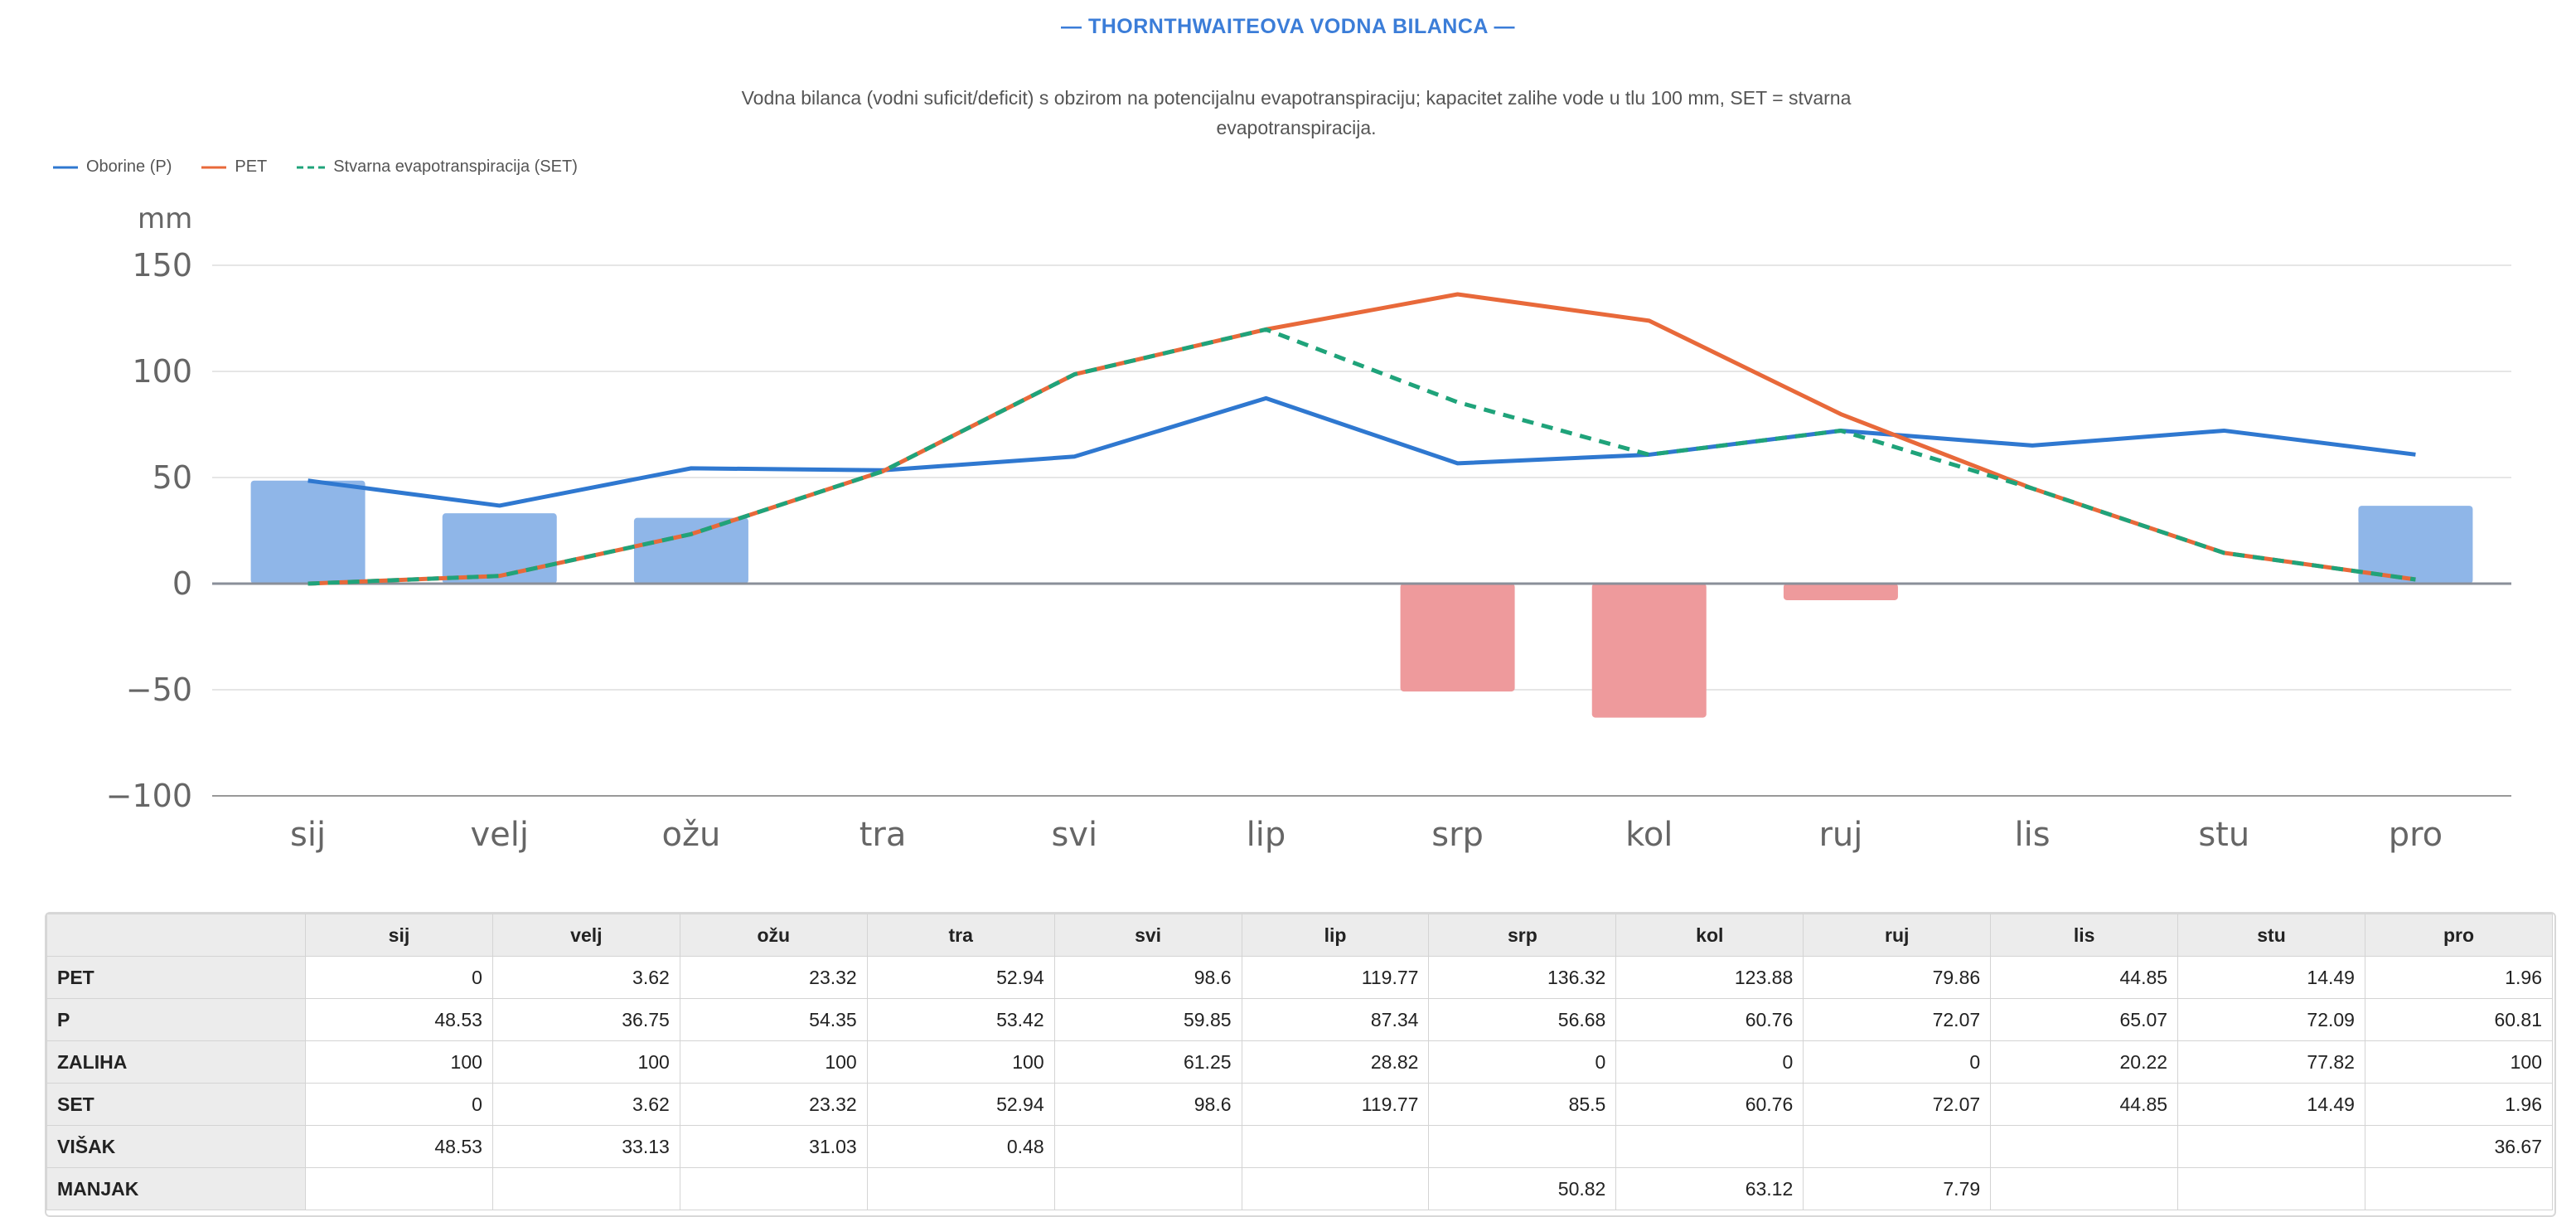  Describe the element at coordinates (2271, 977) in the screenshot. I see `table-cell: 14.49` at that location.